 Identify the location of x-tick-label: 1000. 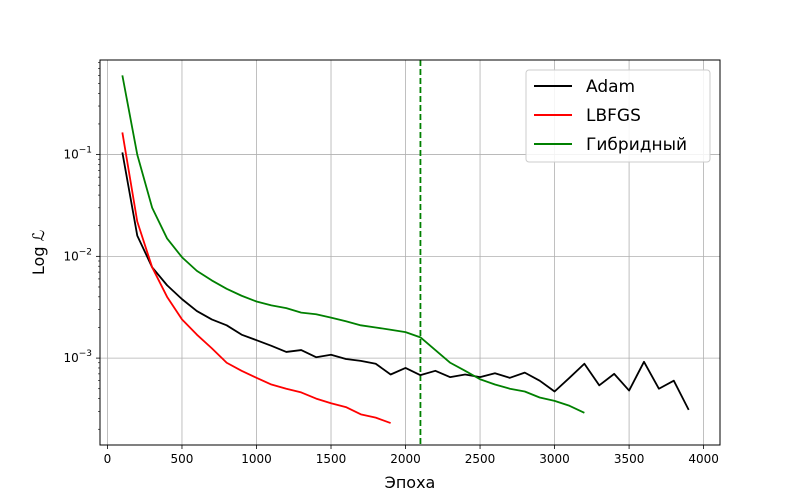
(256, 459).